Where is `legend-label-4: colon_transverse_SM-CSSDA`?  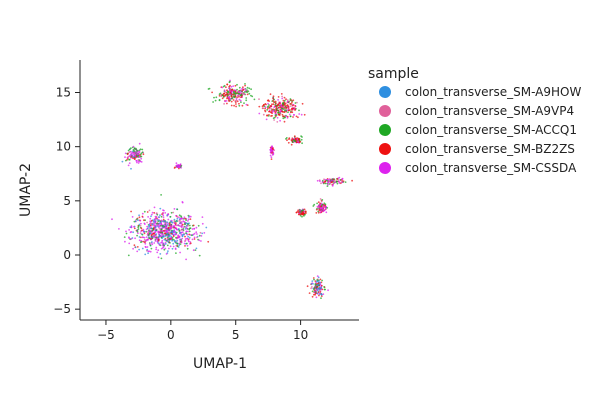
legend-label-4: colon_transverse_SM-CSSDA is located at coordinates (491, 168).